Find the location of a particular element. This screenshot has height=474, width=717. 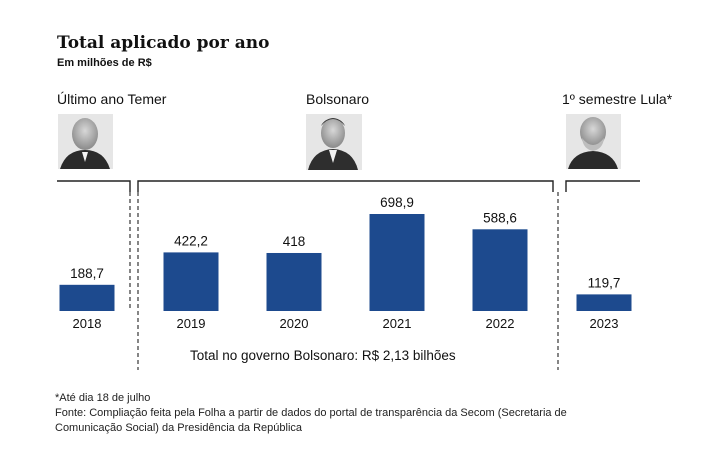

value-label-2022: 588,6 is located at coordinates (500, 217).